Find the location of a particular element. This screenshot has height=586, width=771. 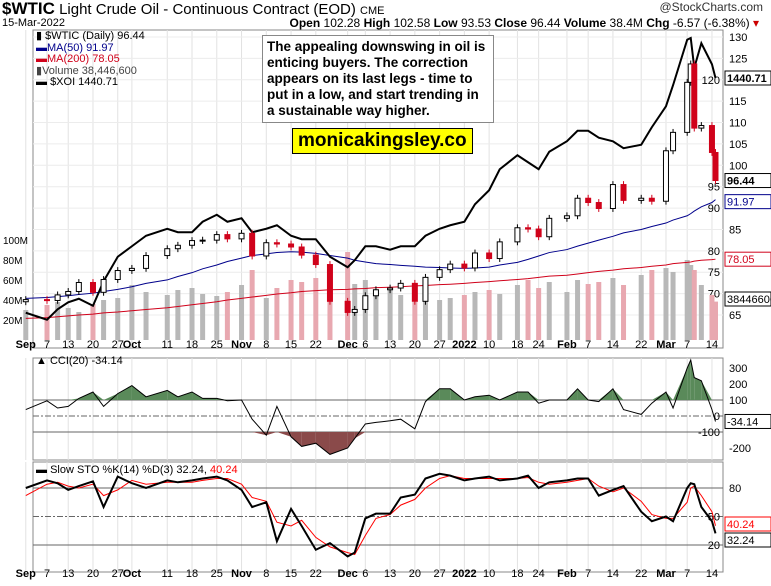

sto-k-value-box is located at coordinates (747, 540).